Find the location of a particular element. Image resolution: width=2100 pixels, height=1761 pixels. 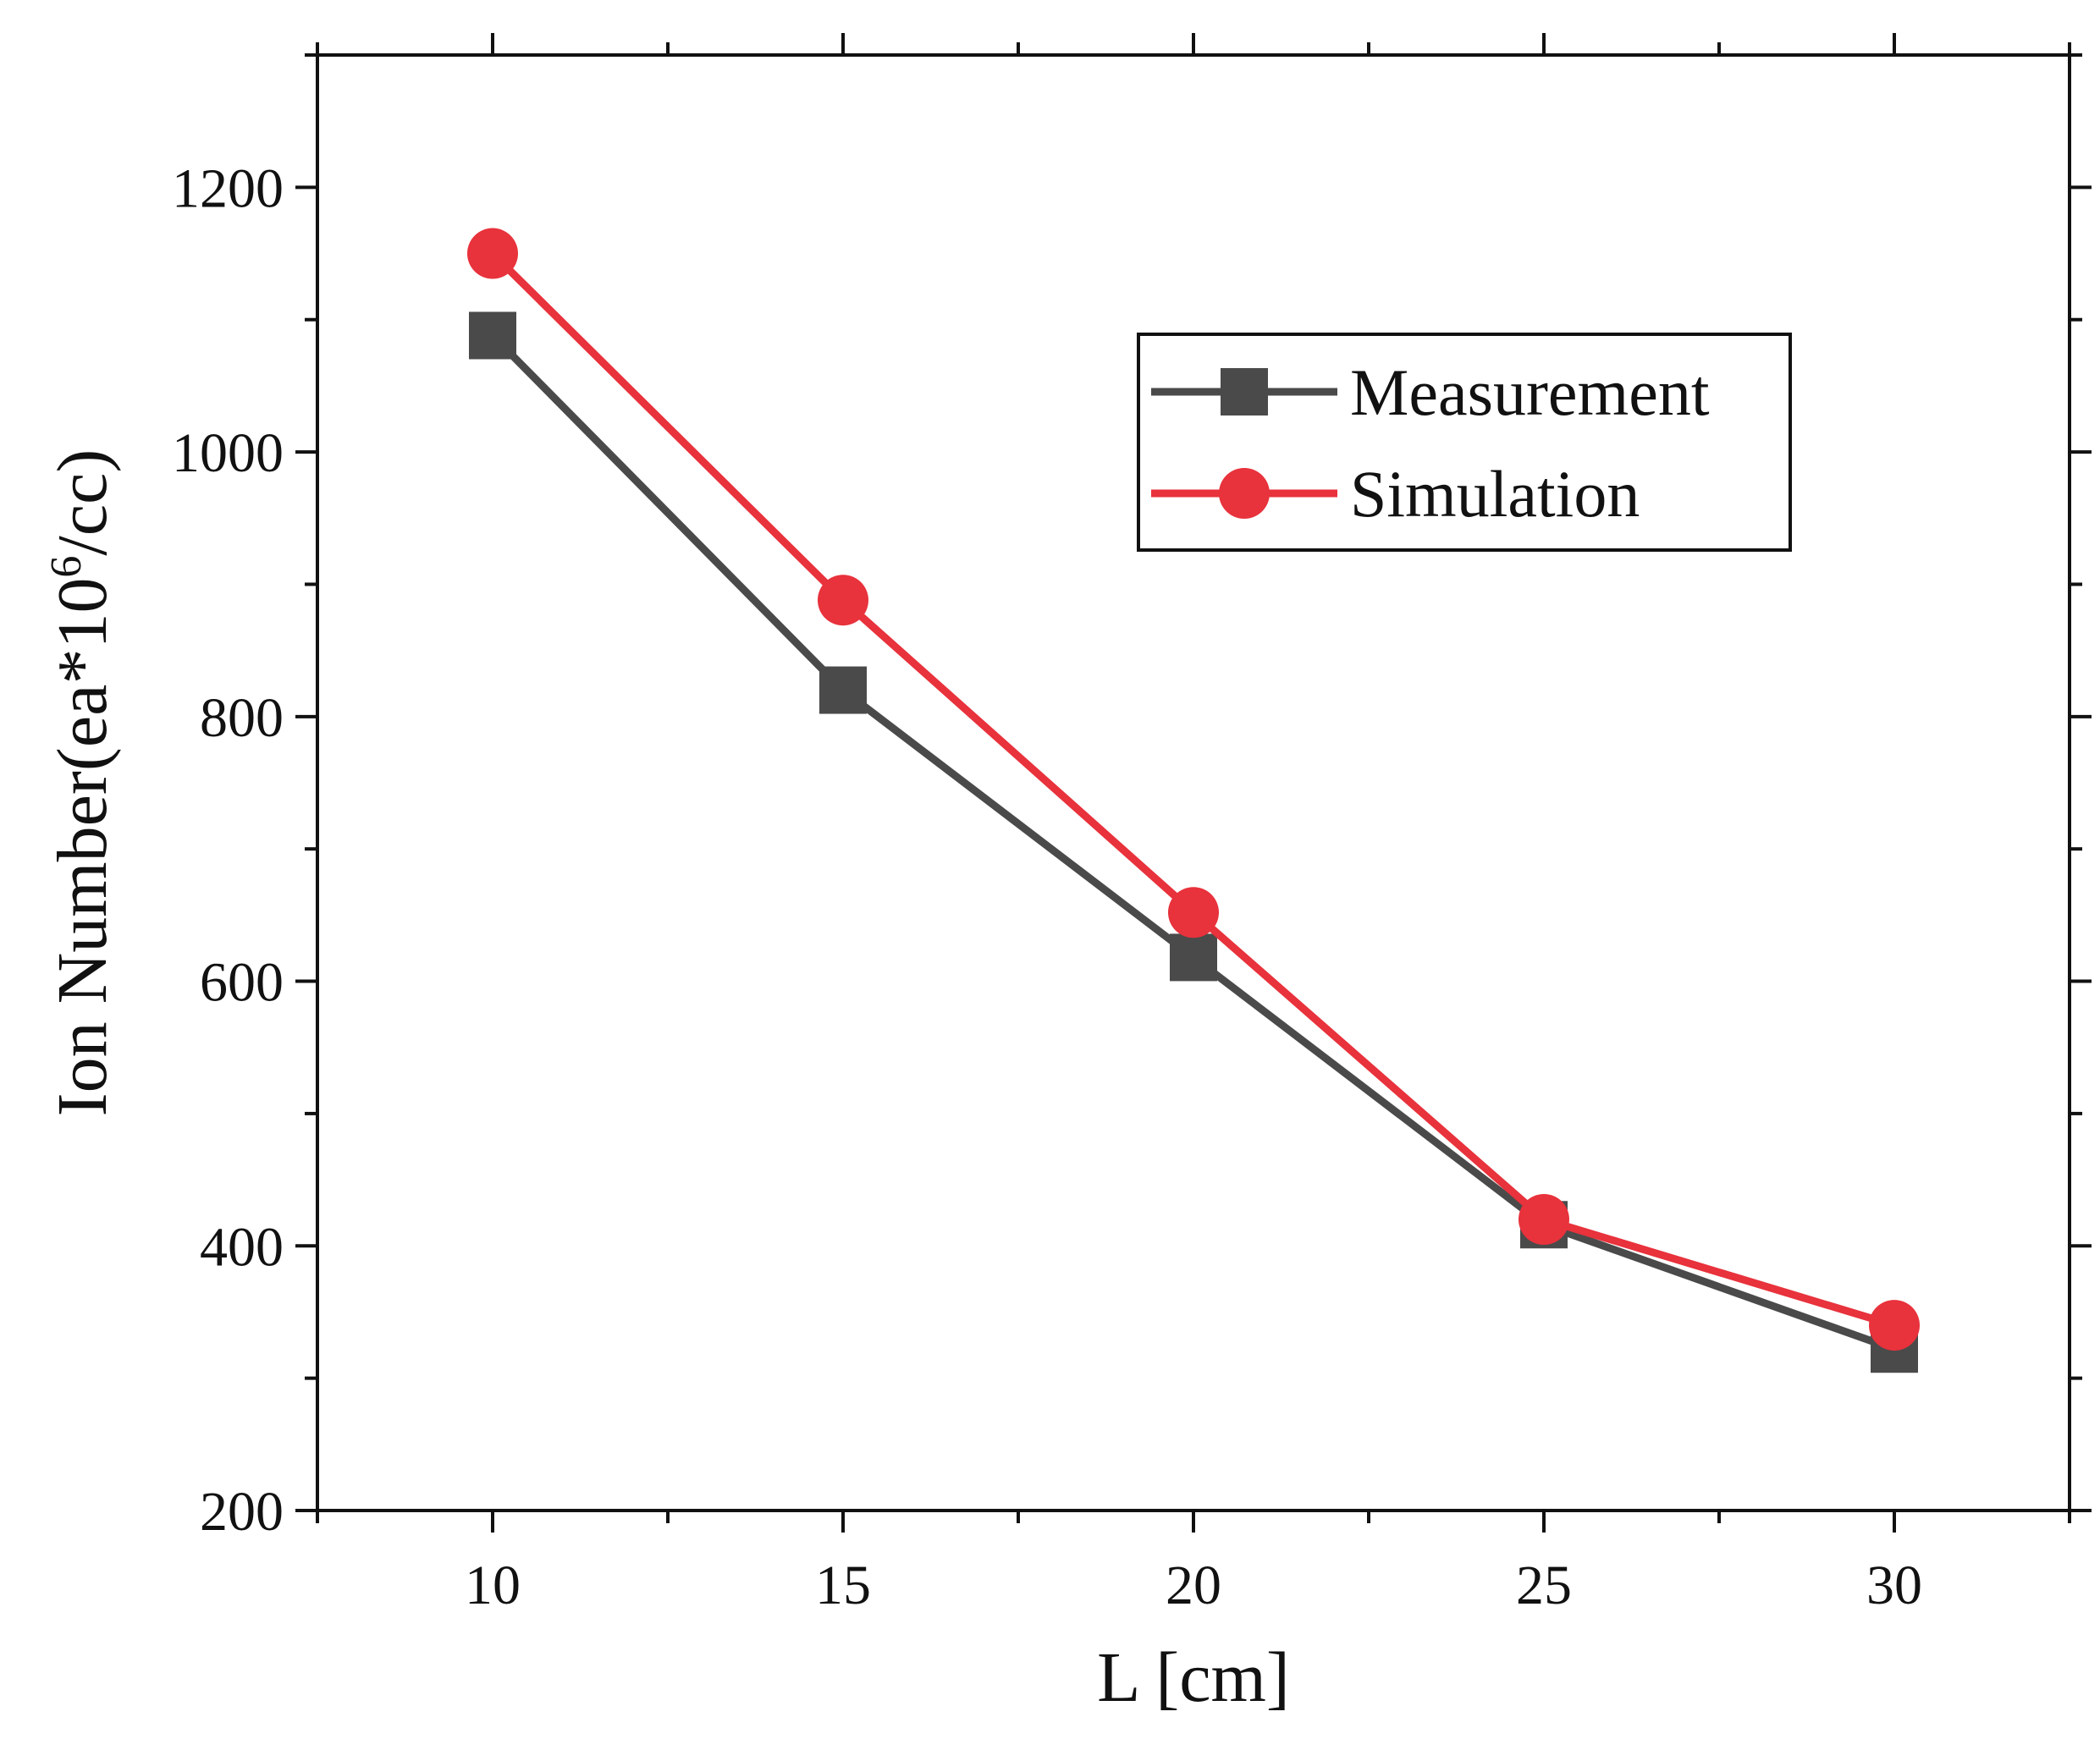

y-axis-title-superscript: 6 is located at coordinates (66, 567).